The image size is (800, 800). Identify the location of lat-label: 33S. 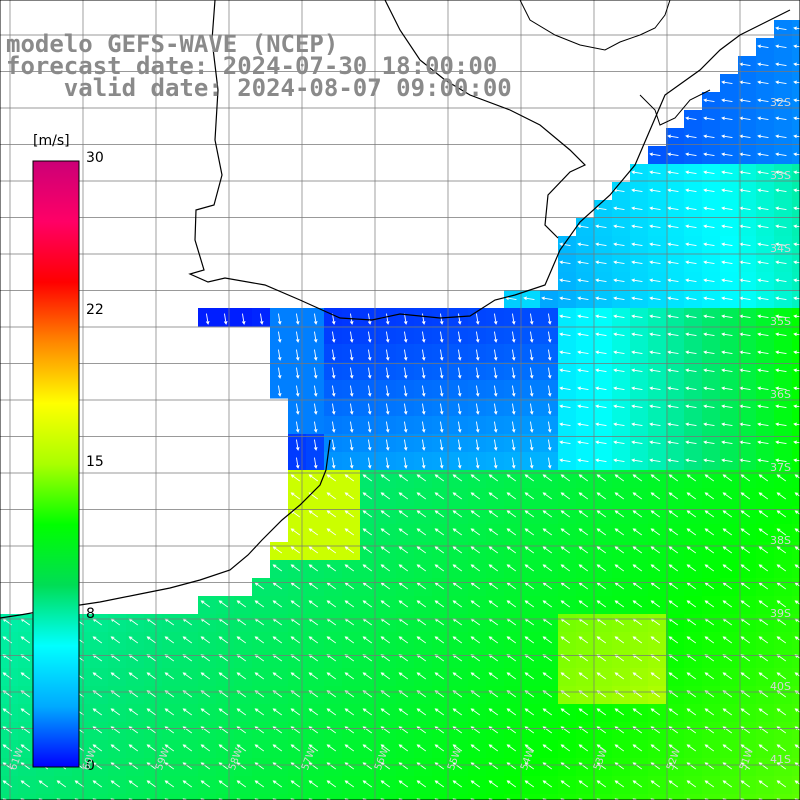
(780, 175).